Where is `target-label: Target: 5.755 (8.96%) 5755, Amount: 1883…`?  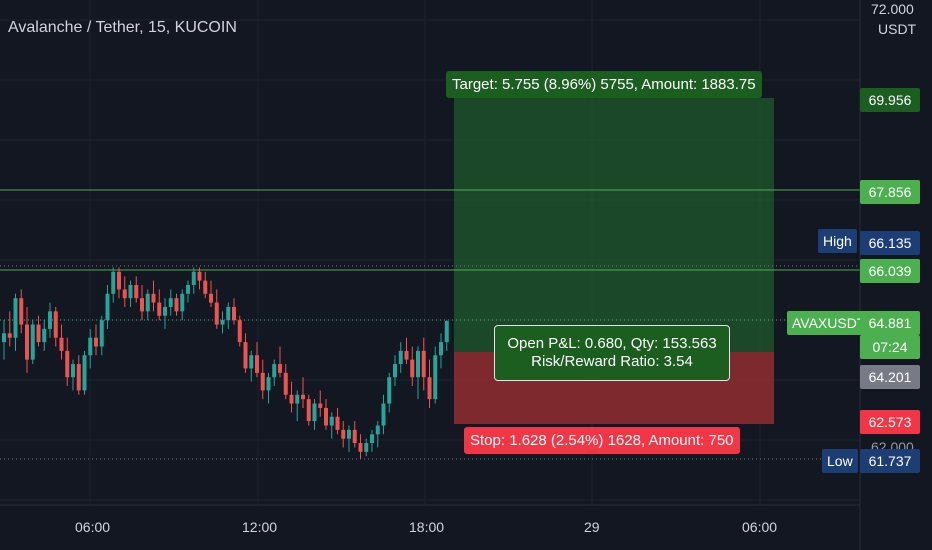
target-label: Target: 5.755 (8.96%) 5755, Amount: 1883… is located at coordinates (604, 84).